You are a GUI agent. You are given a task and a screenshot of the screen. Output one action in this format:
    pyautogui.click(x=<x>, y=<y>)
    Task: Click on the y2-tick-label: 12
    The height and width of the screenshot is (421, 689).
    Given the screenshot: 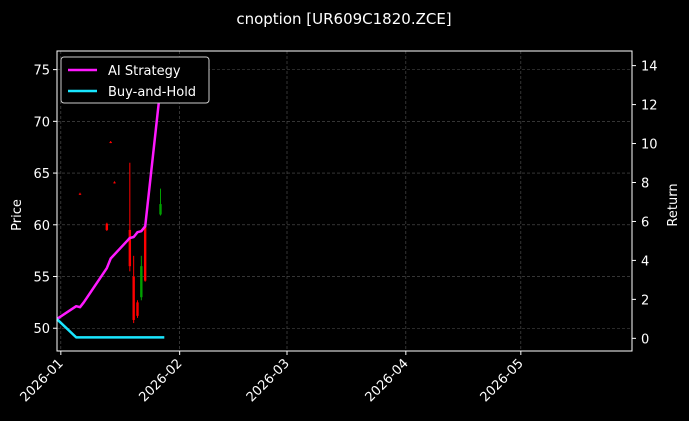 What is the action you would take?
    pyautogui.click(x=649, y=106)
    